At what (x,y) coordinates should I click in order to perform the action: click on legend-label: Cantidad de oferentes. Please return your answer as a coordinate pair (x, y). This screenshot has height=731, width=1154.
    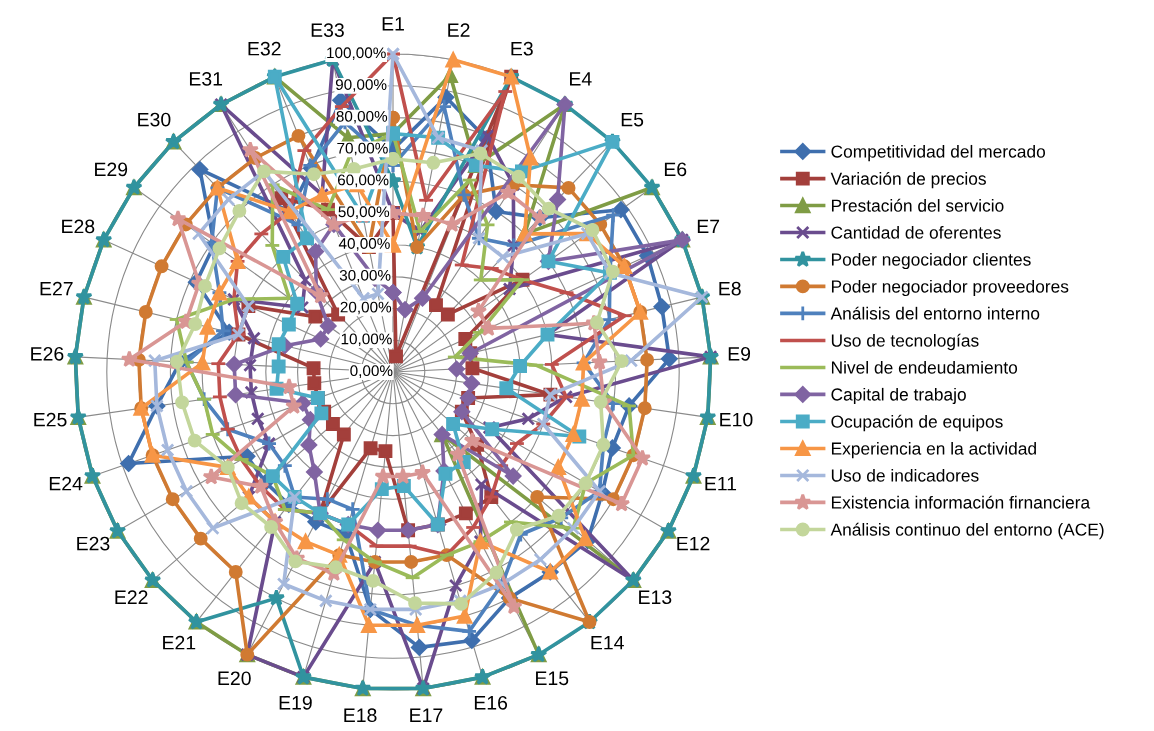
    Looking at the image, I should click on (916, 232).